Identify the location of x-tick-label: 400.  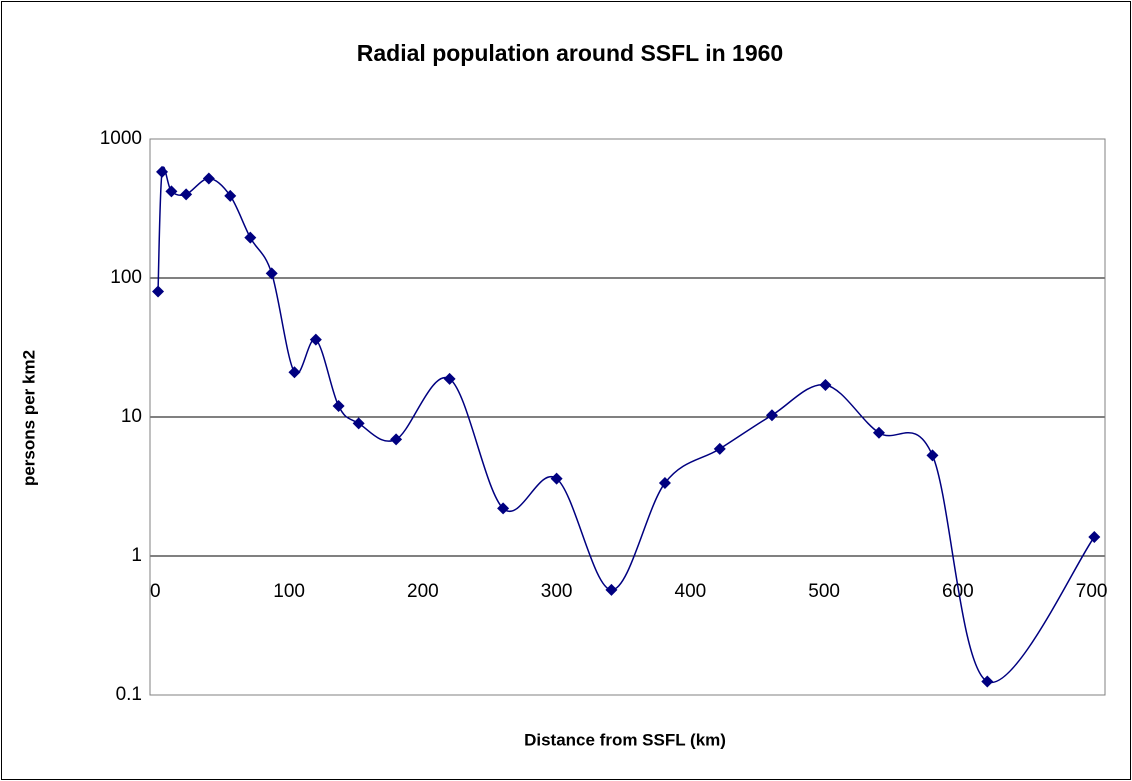
(691, 591).